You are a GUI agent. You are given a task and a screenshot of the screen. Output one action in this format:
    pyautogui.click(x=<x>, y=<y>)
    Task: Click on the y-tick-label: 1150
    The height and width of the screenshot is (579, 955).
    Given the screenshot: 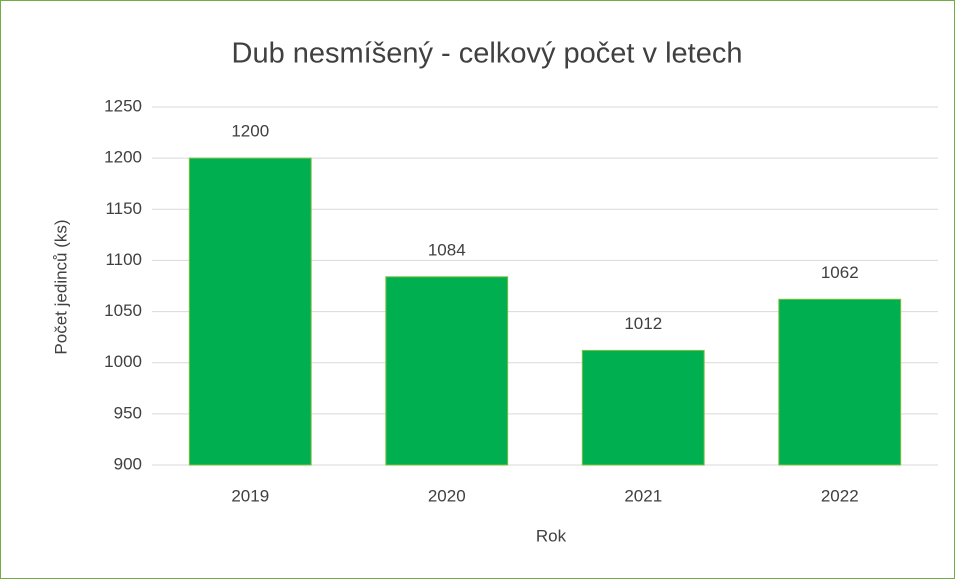 What is the action you would take?
    pyautogui.click(x=123, y=208)
    